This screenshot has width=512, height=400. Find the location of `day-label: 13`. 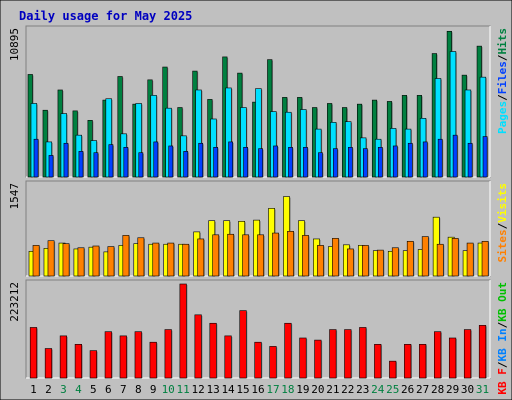

day-label: 13 is located at coordinates (212, 389).